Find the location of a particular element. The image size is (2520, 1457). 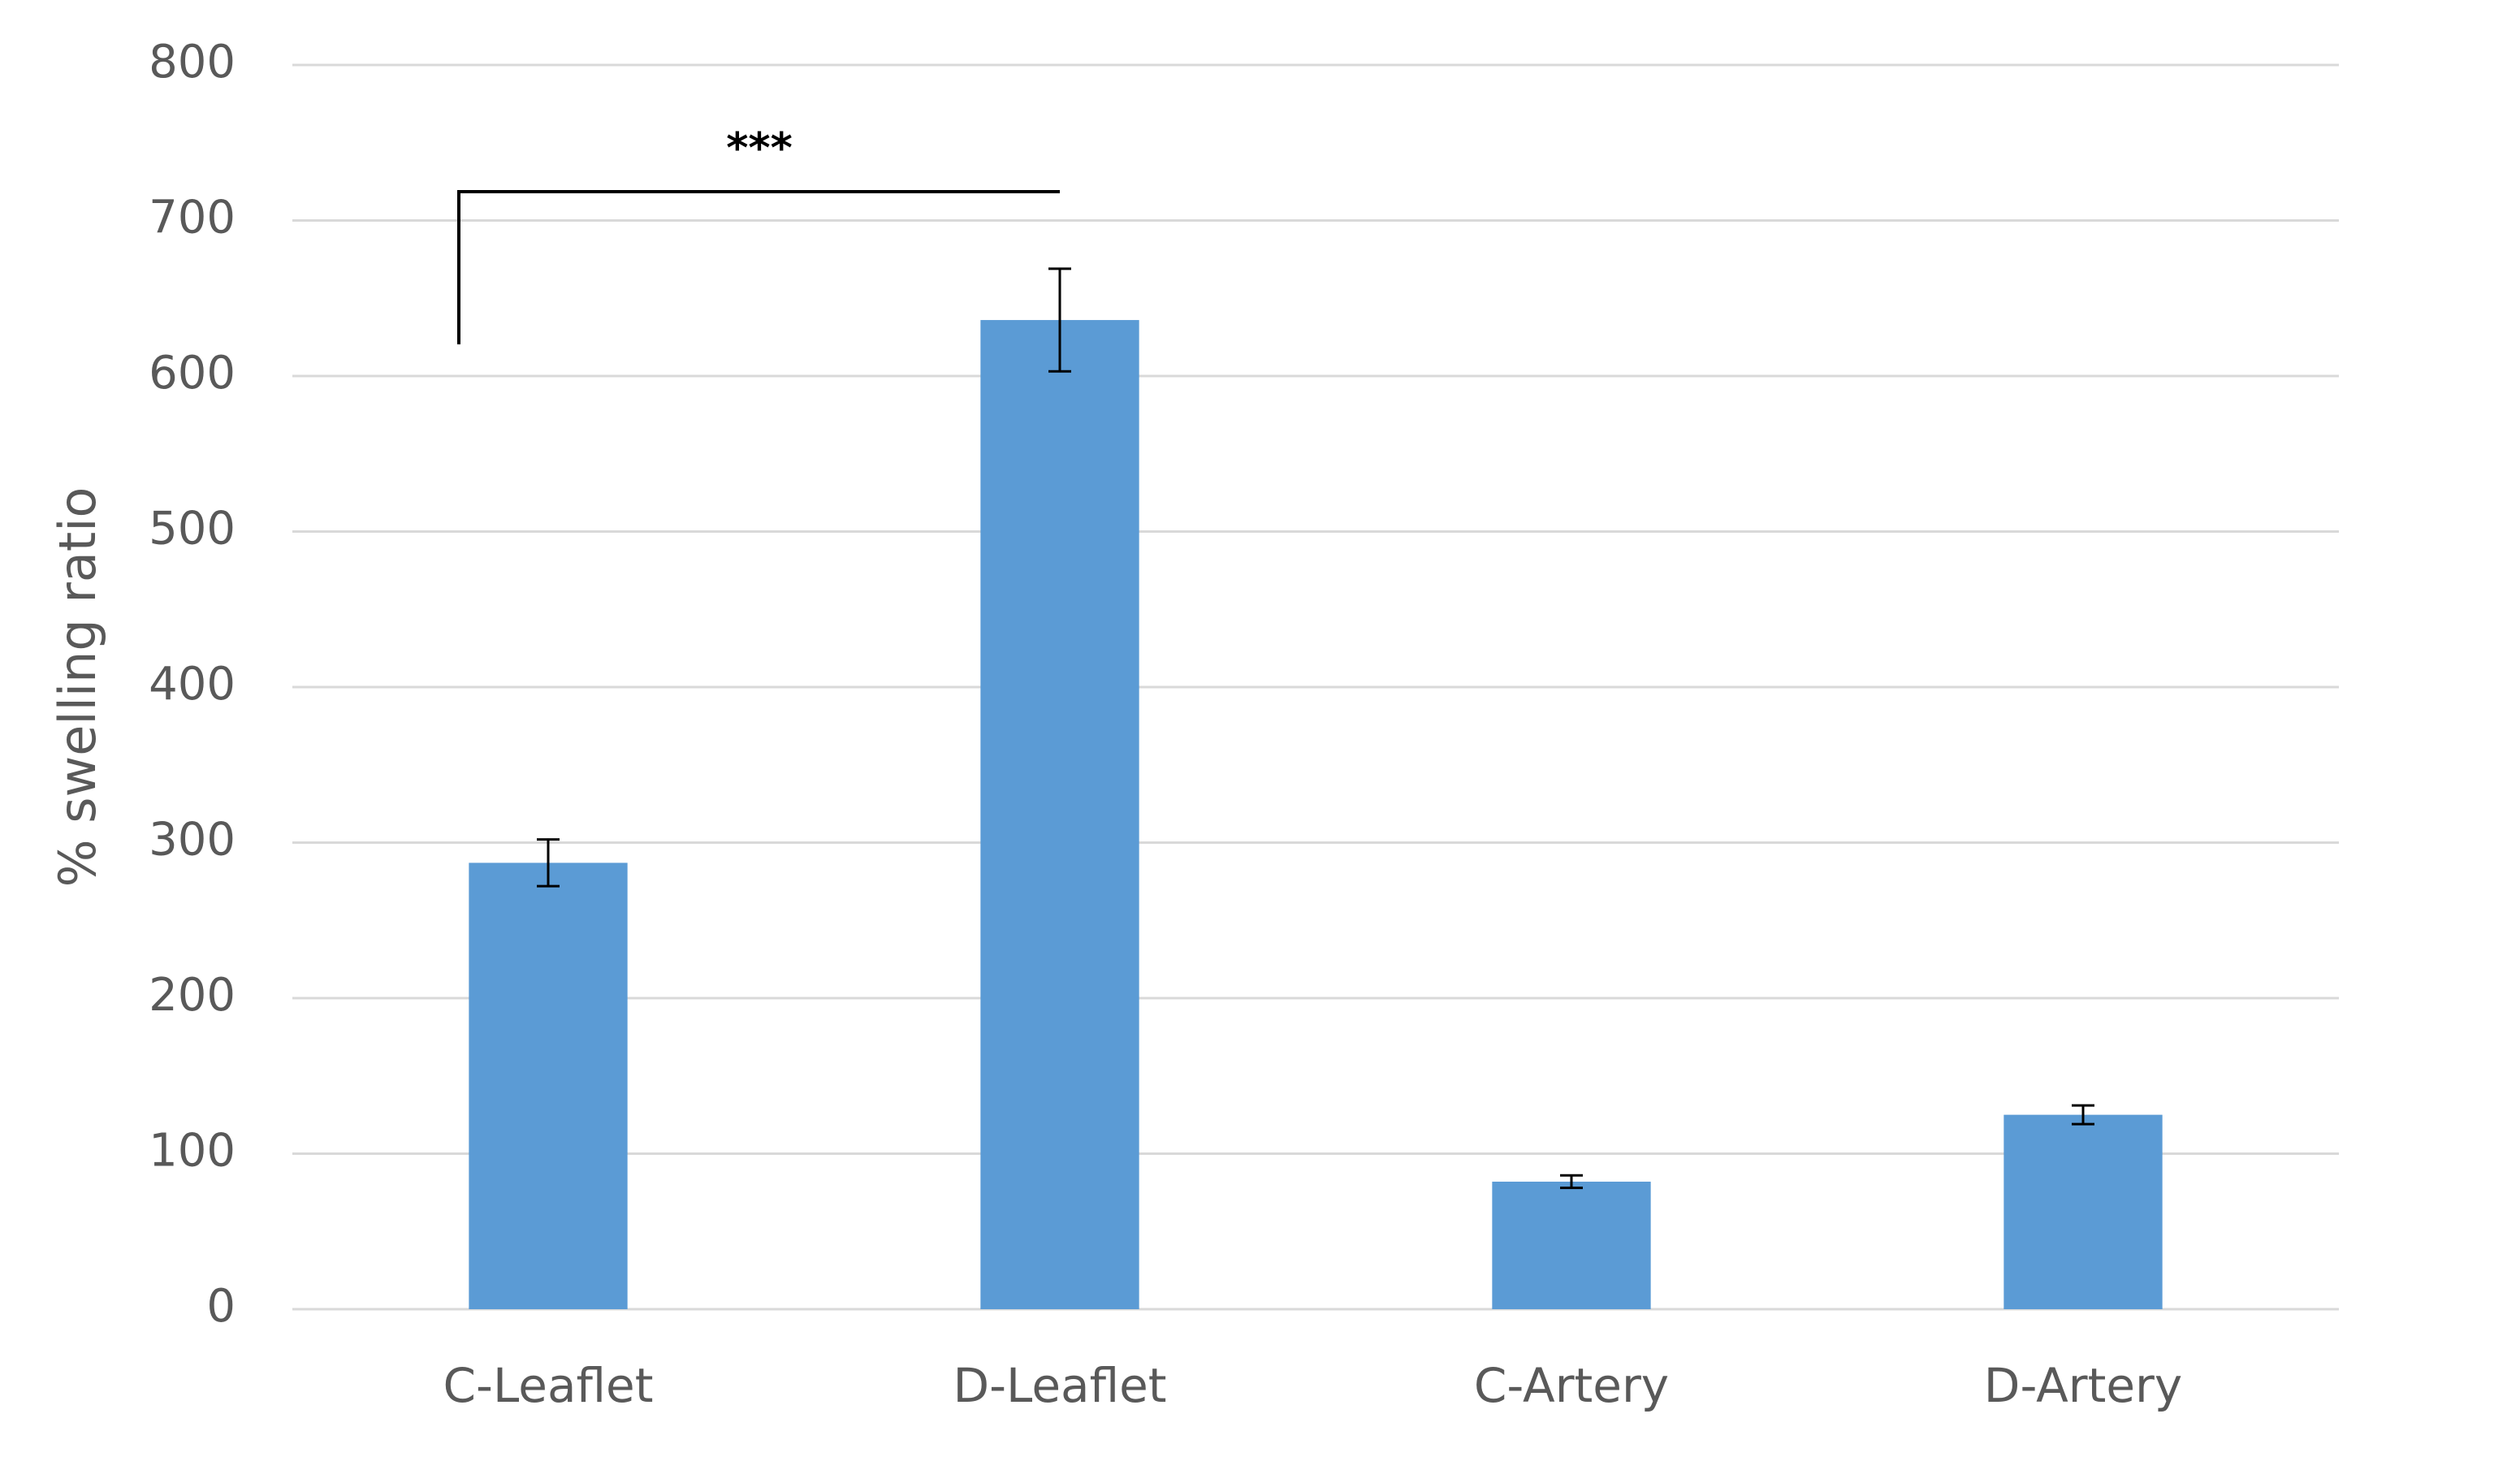

significance-bracket is located at coordinates (758, 267).